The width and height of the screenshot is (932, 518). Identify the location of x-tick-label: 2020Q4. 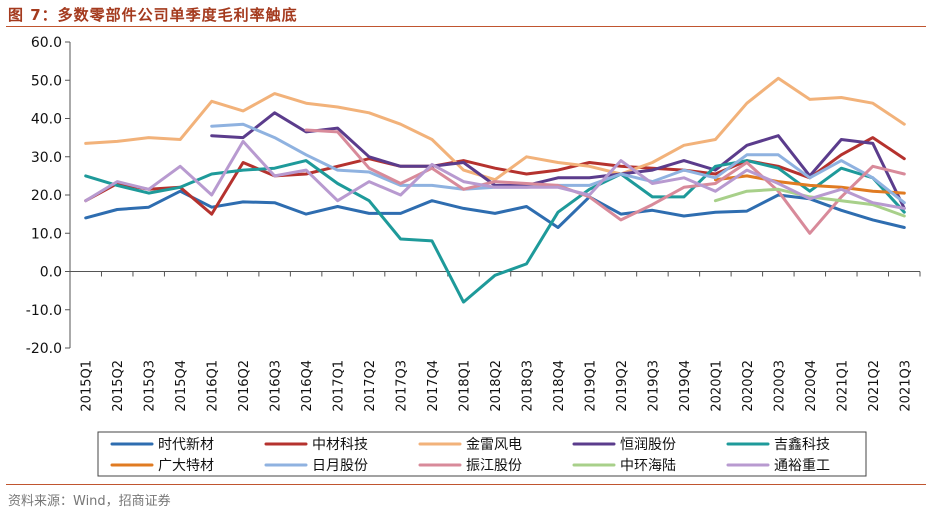
(811, 386).